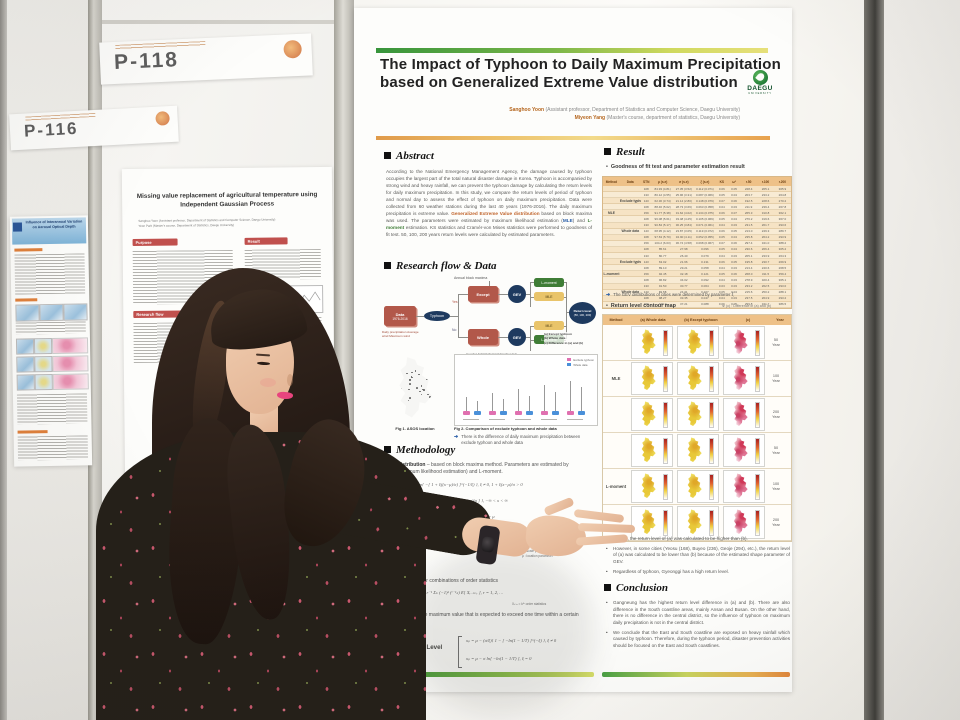 This screenshot has width=960, height=720. Describe the element at coordinates (454, 330) in the screenshot. I see `flow-label-no: No` at that location.